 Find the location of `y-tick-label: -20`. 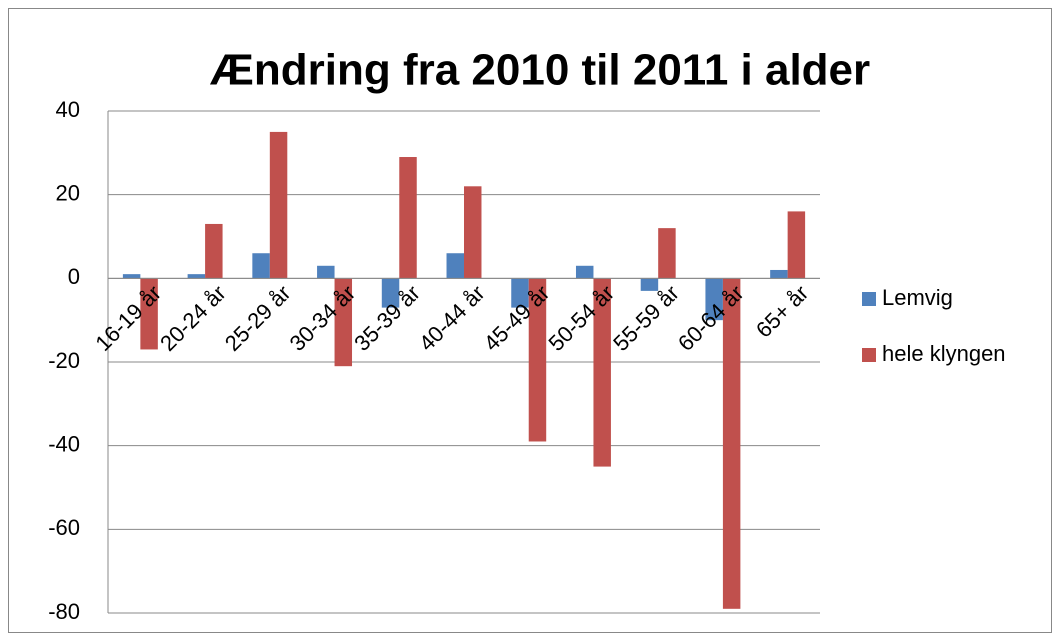

y-tick-label: -20 is located at coordinates (64, 360).